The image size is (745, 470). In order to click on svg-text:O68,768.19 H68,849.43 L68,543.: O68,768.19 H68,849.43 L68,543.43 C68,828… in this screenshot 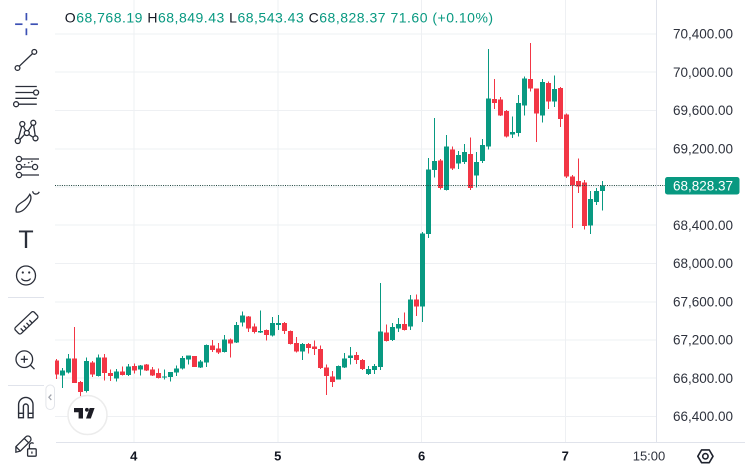, I will do `click(279, 17)`.